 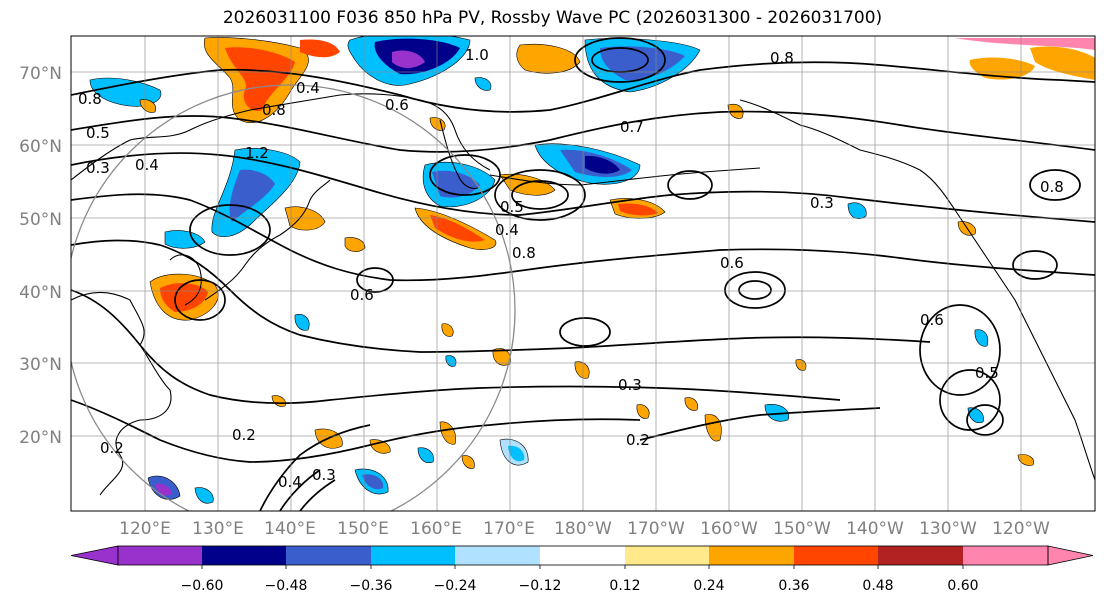 I want to click on colorbar-tick-label: 0.12, so click(x=624, y=586).